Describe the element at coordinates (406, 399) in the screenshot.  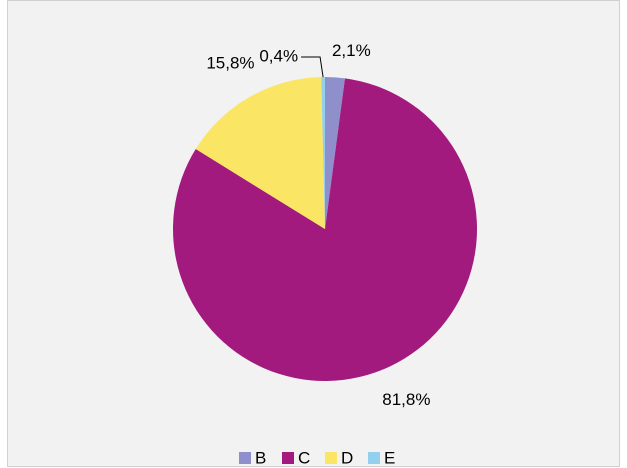
I see `data-label: 81,8%` at that location.